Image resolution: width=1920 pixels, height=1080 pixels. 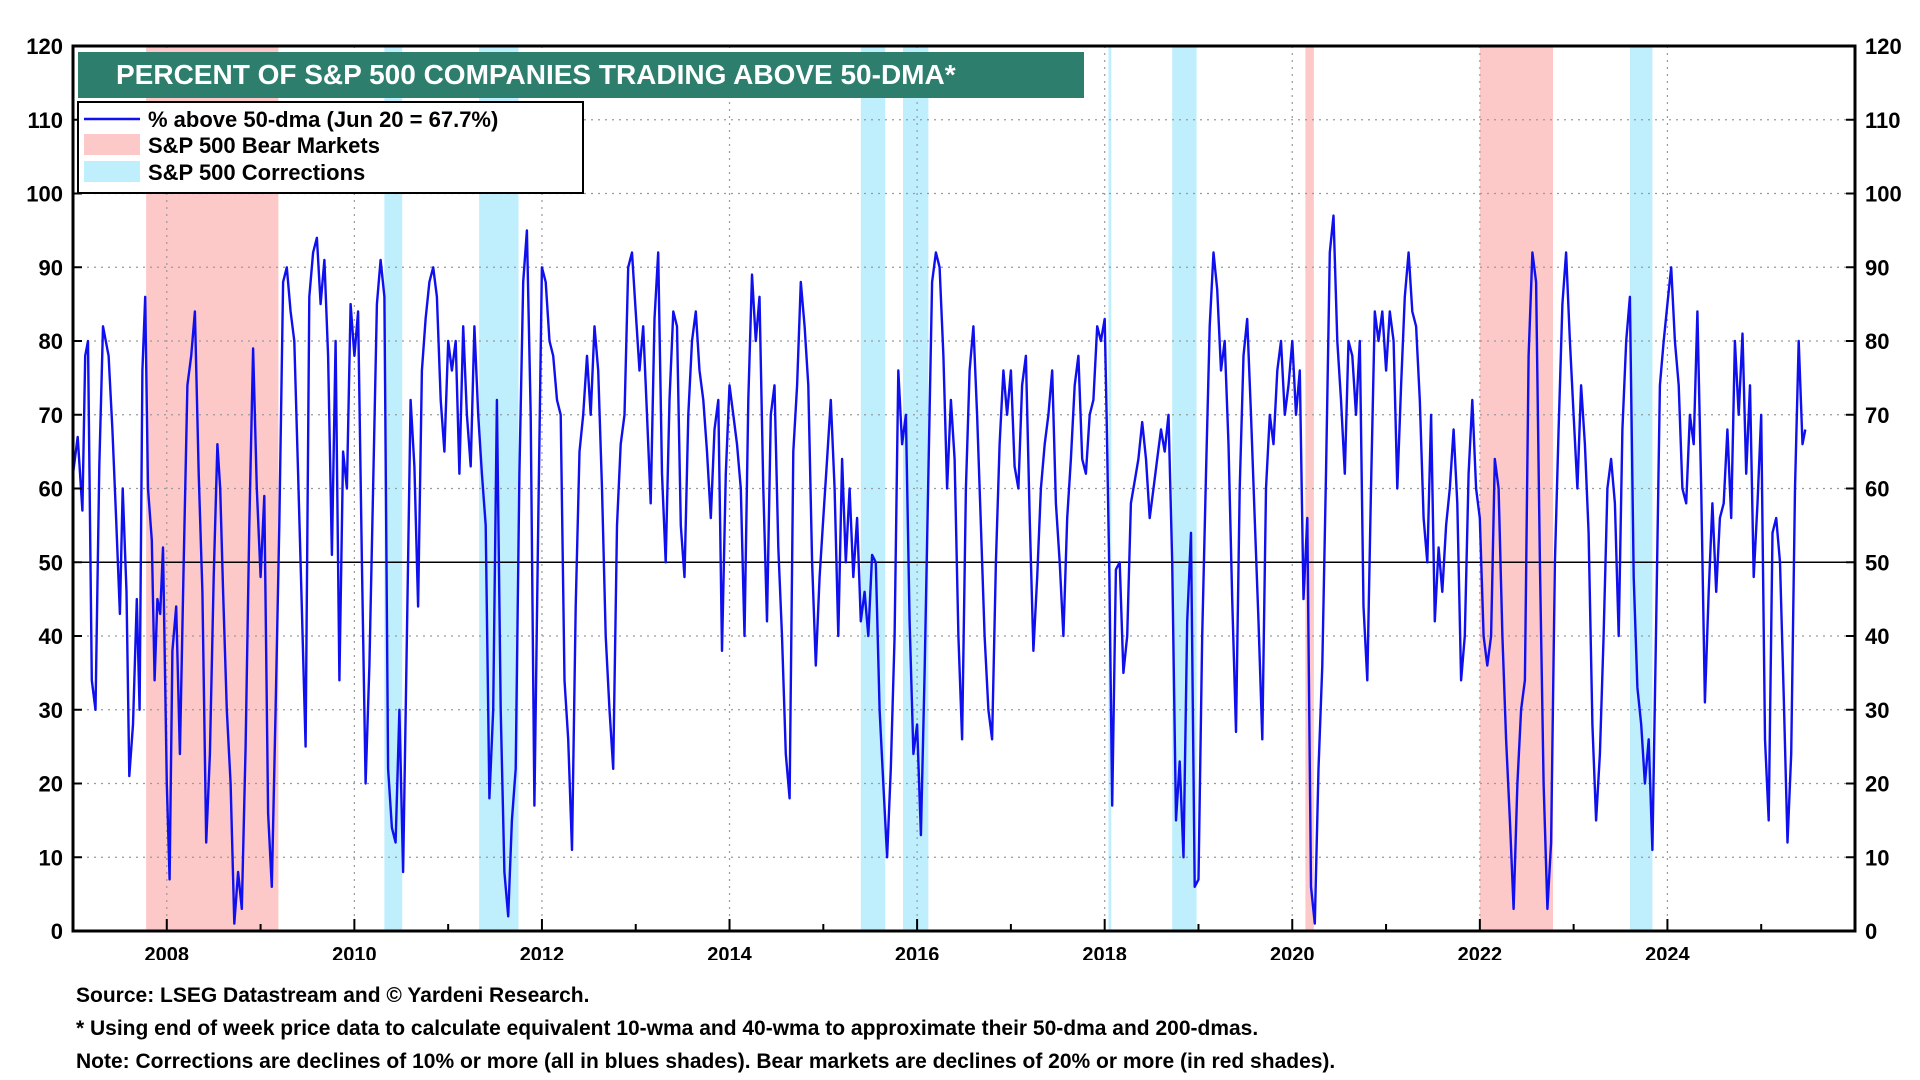 What do you see at coordinates (1877, 341) in the screenshot?
I see `y-right-tick-label: 80` at bounding box center [1877, 341].